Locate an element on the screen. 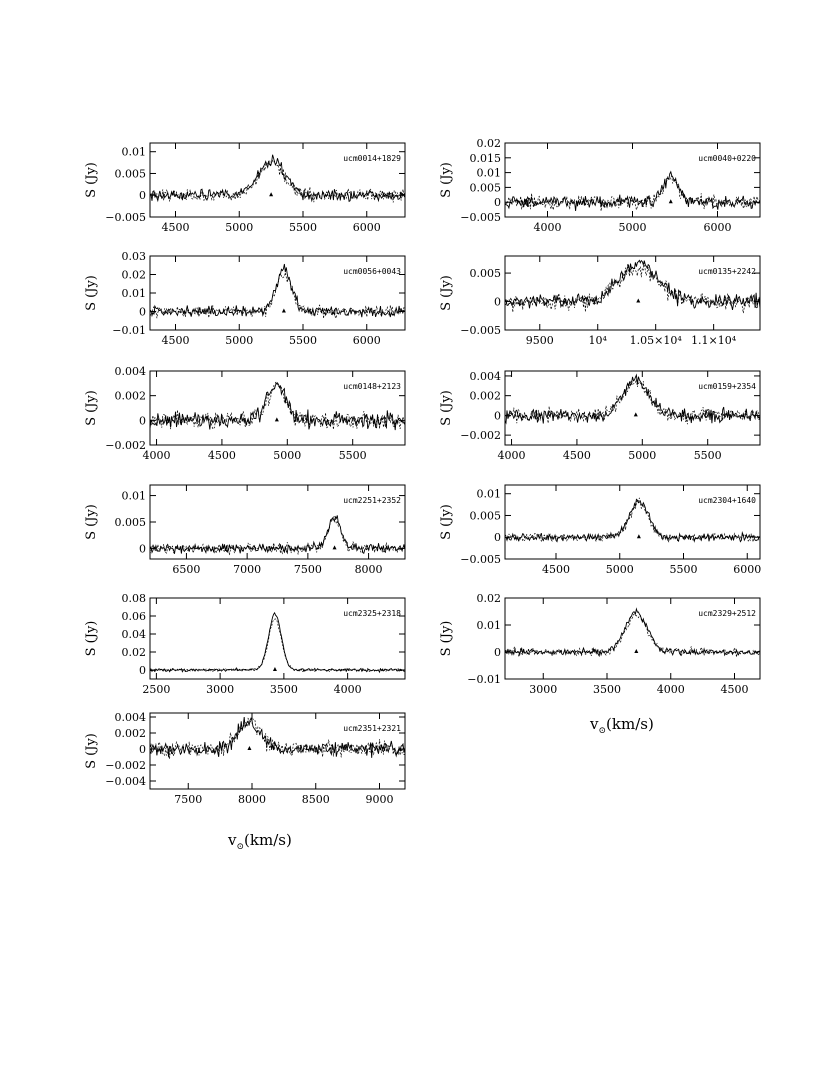  x-tick-label: 8500 is located at coordinates (316, 799).